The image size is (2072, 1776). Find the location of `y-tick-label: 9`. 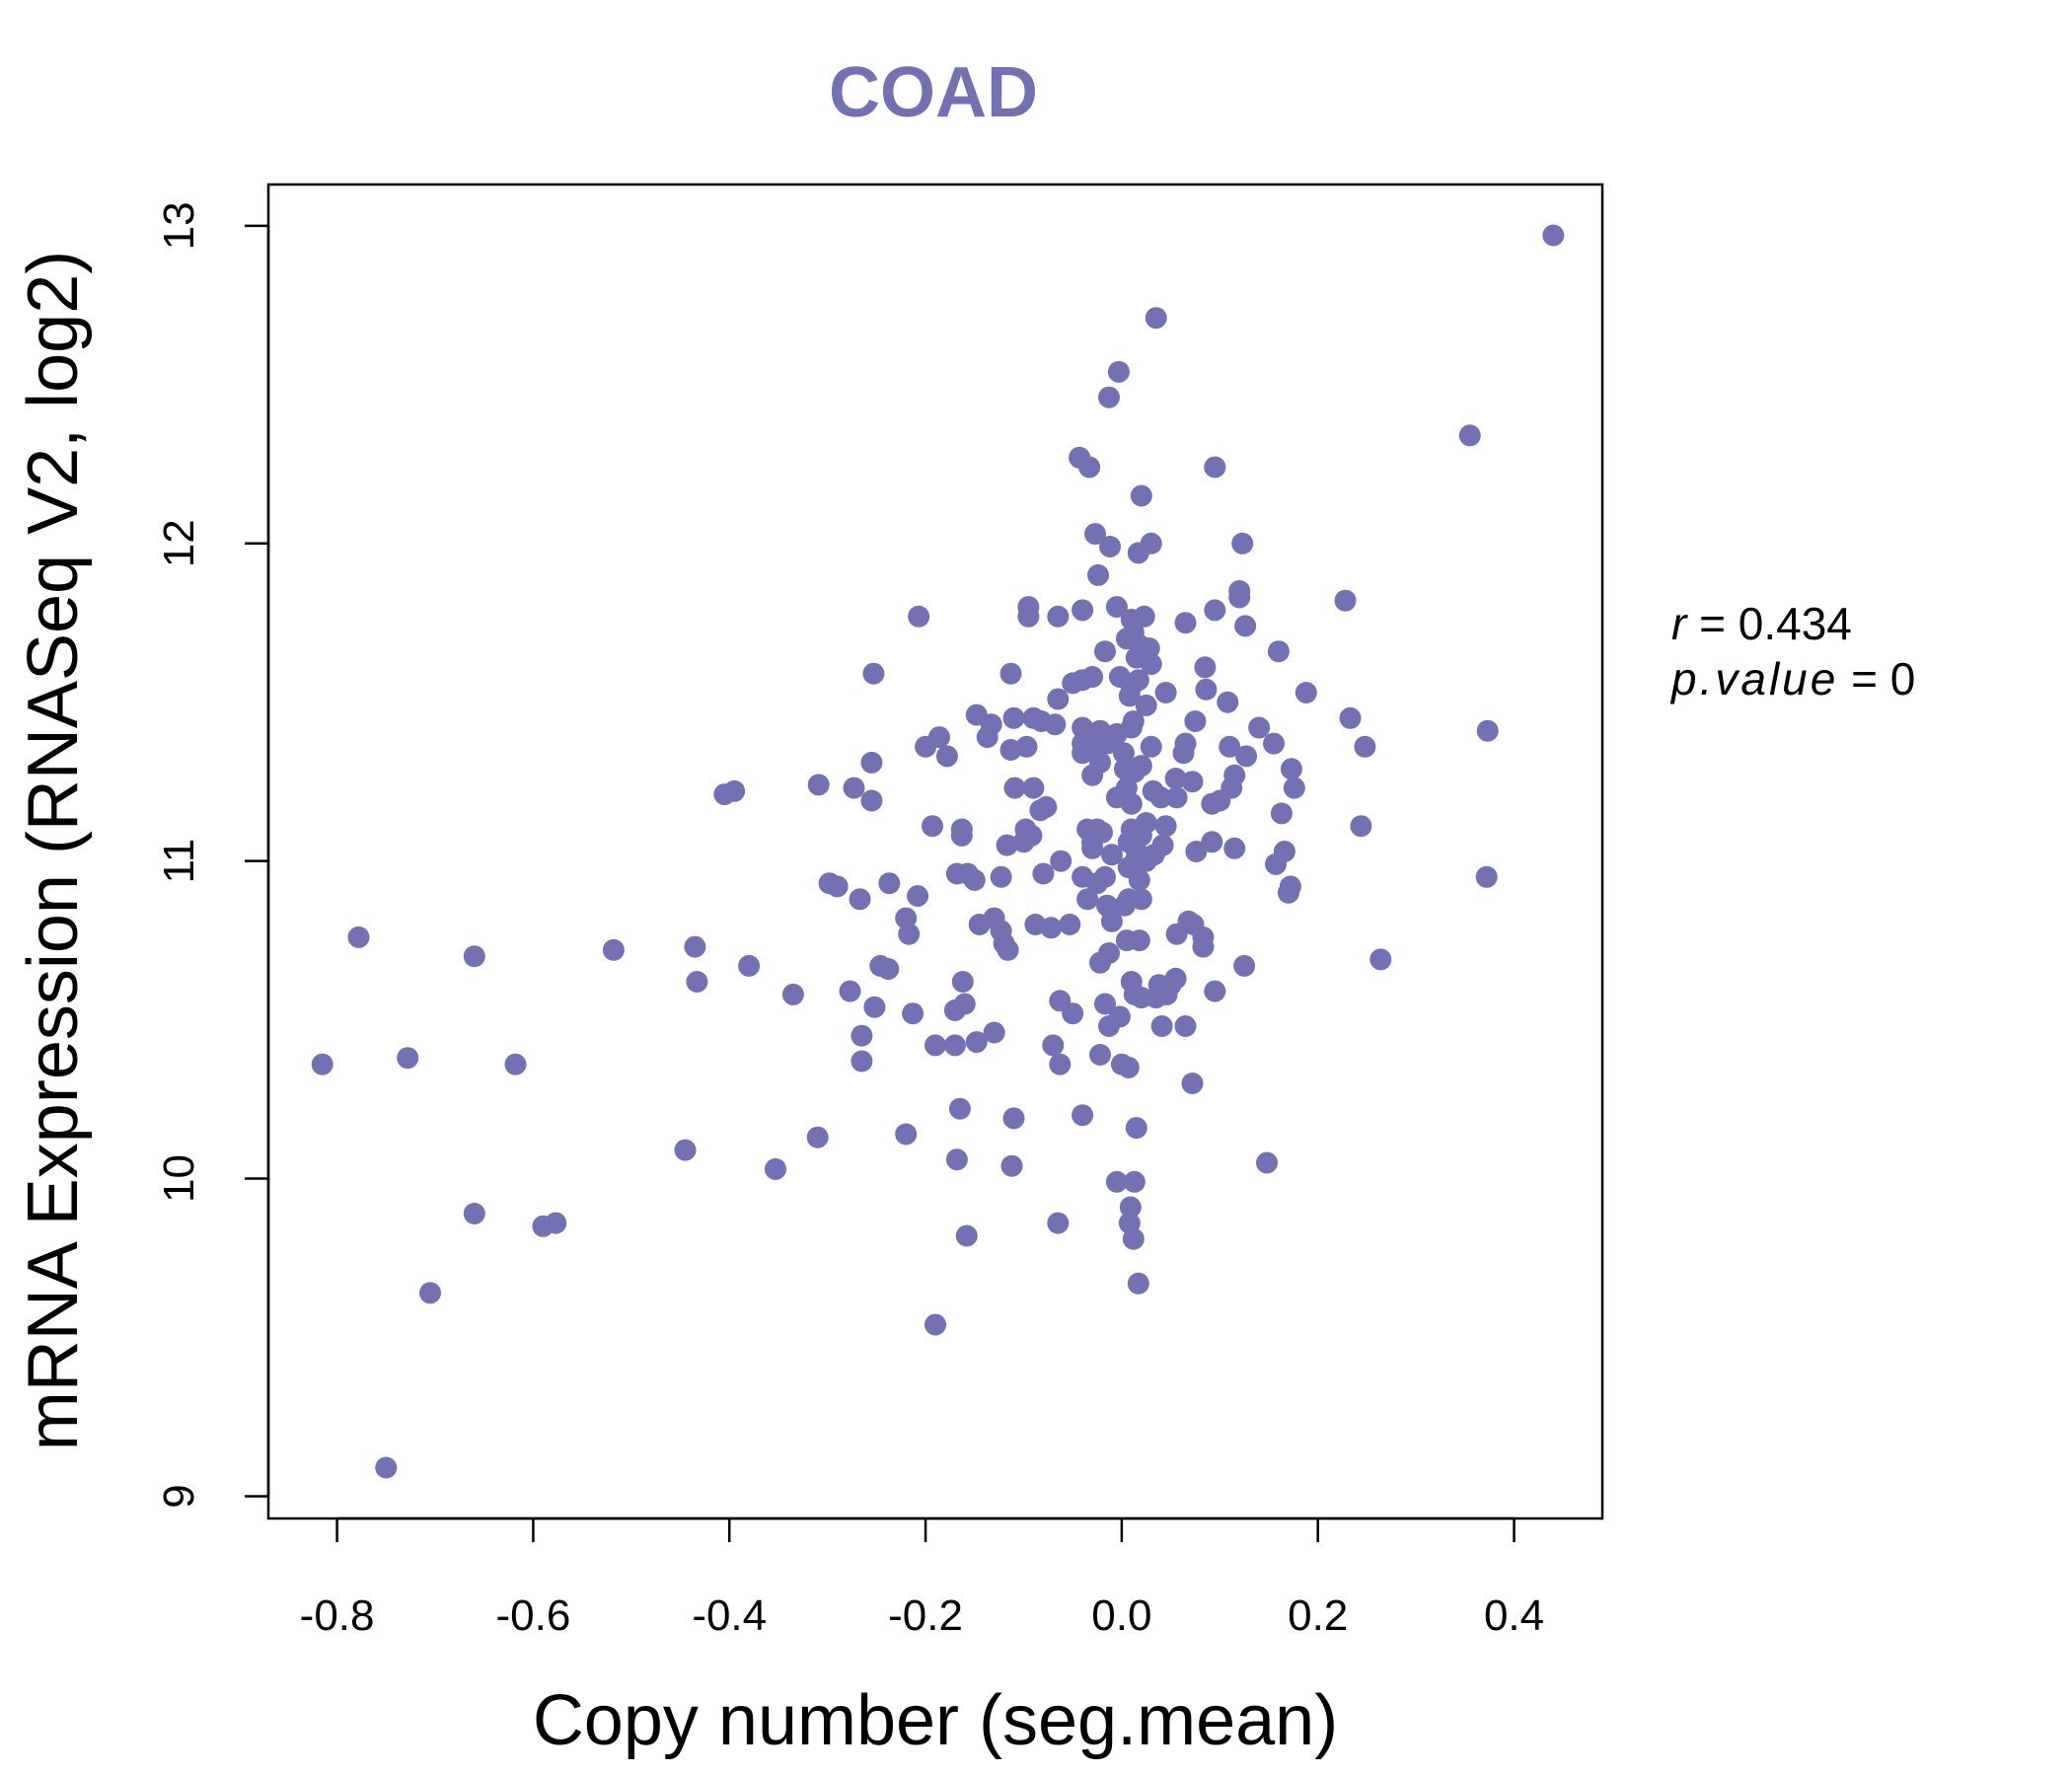

y-tick-label: 9 is located at coordinates (179, 1496).